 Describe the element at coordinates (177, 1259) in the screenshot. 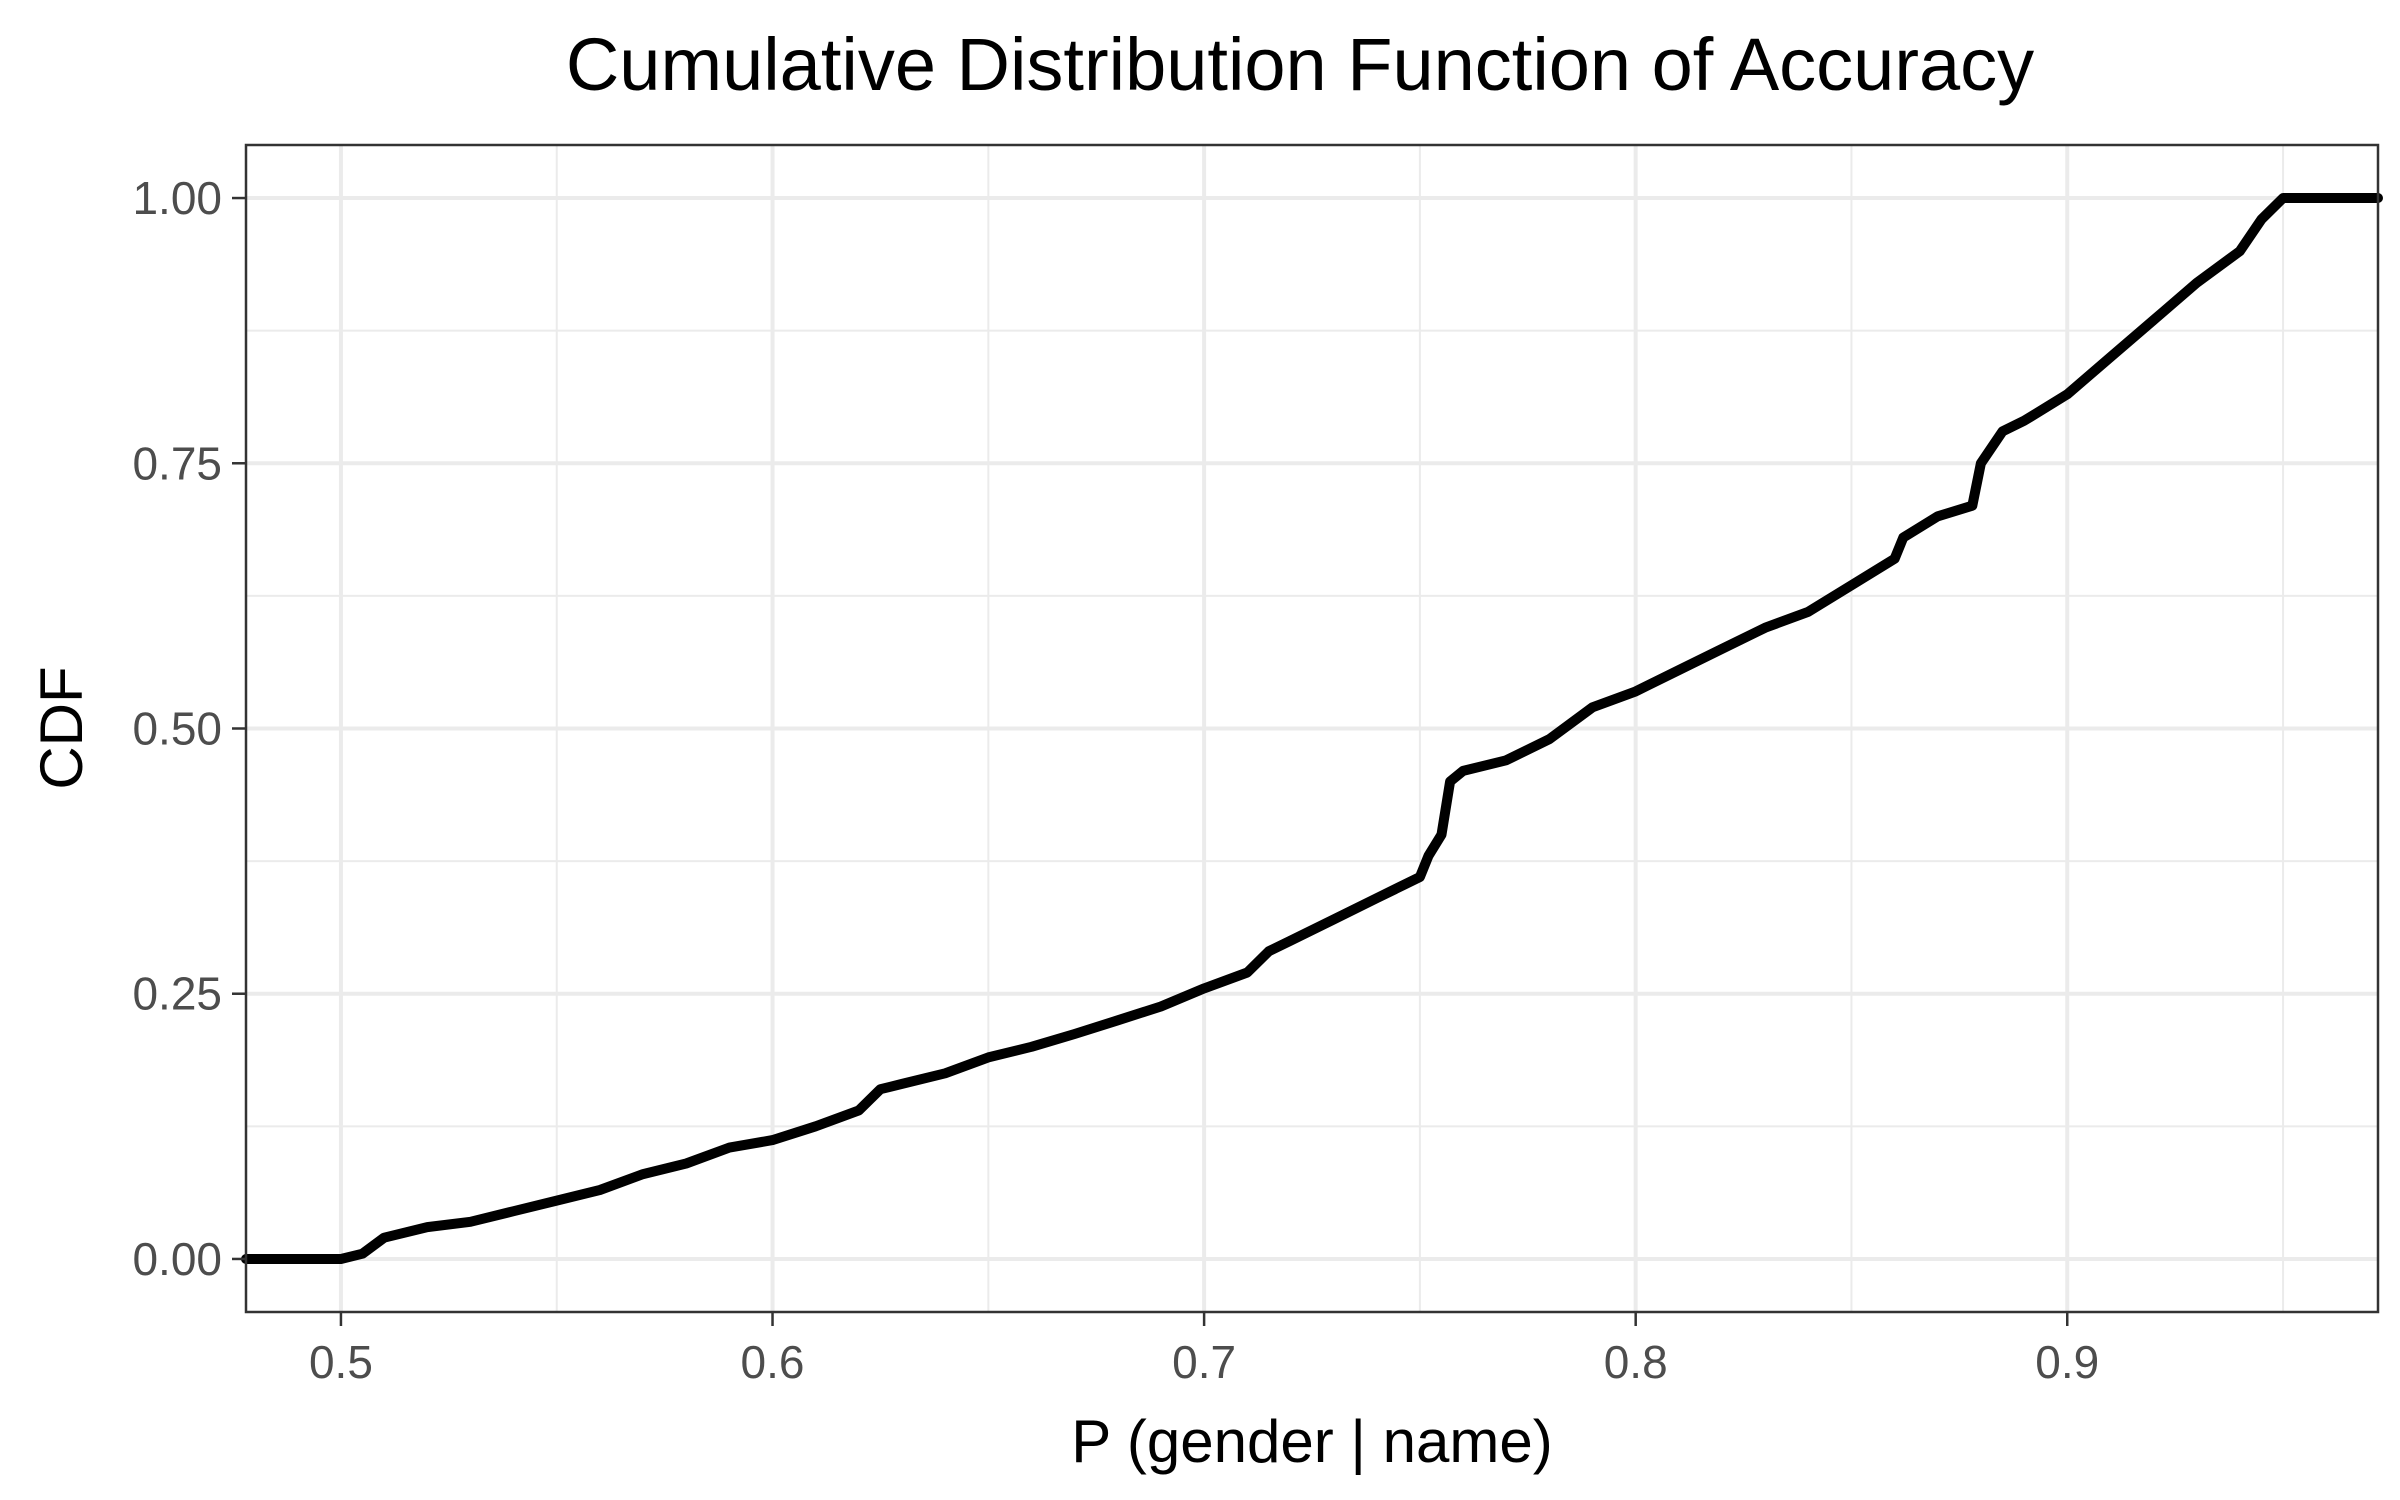

I see `y-tick-label-0: 0.00` at that location.